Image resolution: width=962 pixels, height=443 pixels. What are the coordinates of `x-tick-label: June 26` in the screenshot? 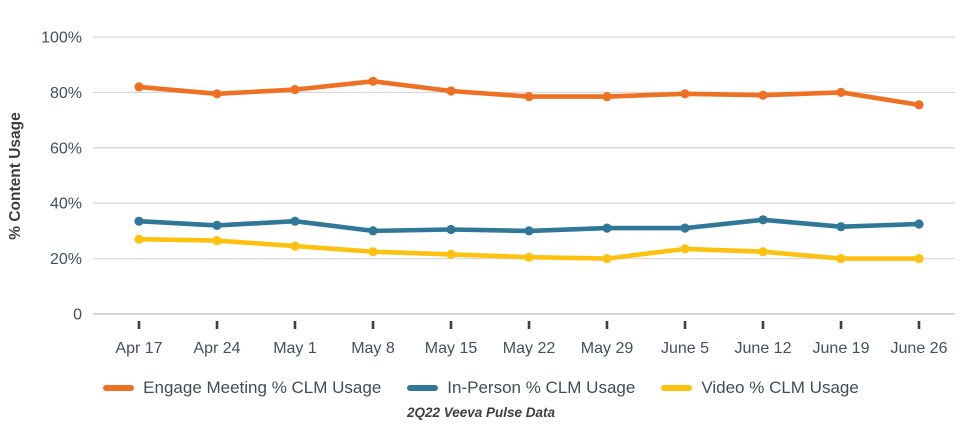 It's located at (919, 348).